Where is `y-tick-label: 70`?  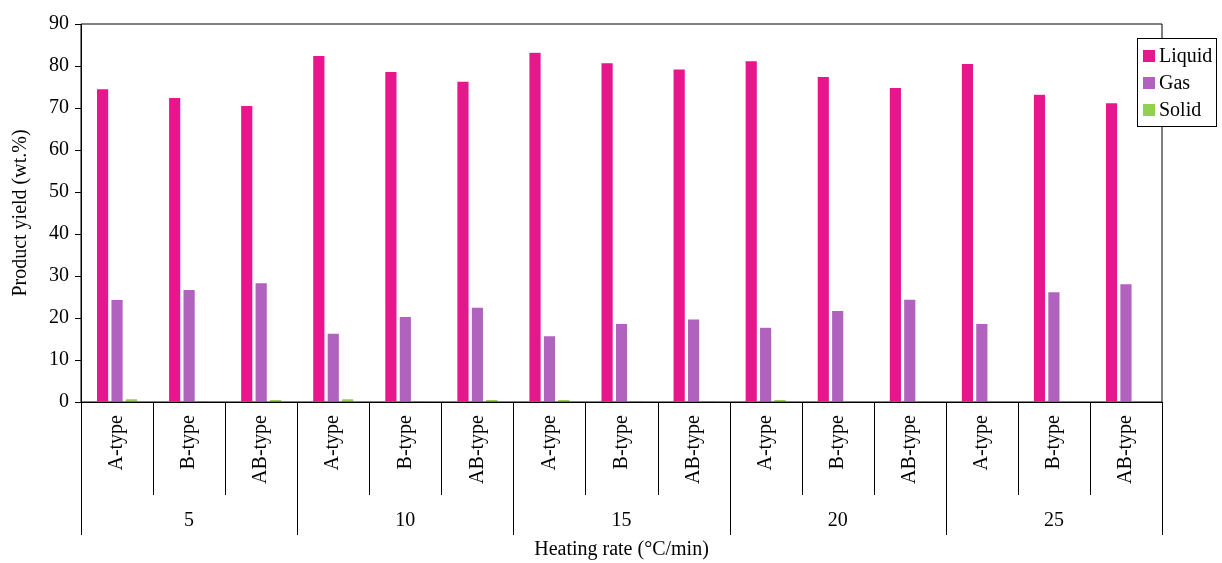 y-tick-label: 70 is located at coordinates (59, 106).